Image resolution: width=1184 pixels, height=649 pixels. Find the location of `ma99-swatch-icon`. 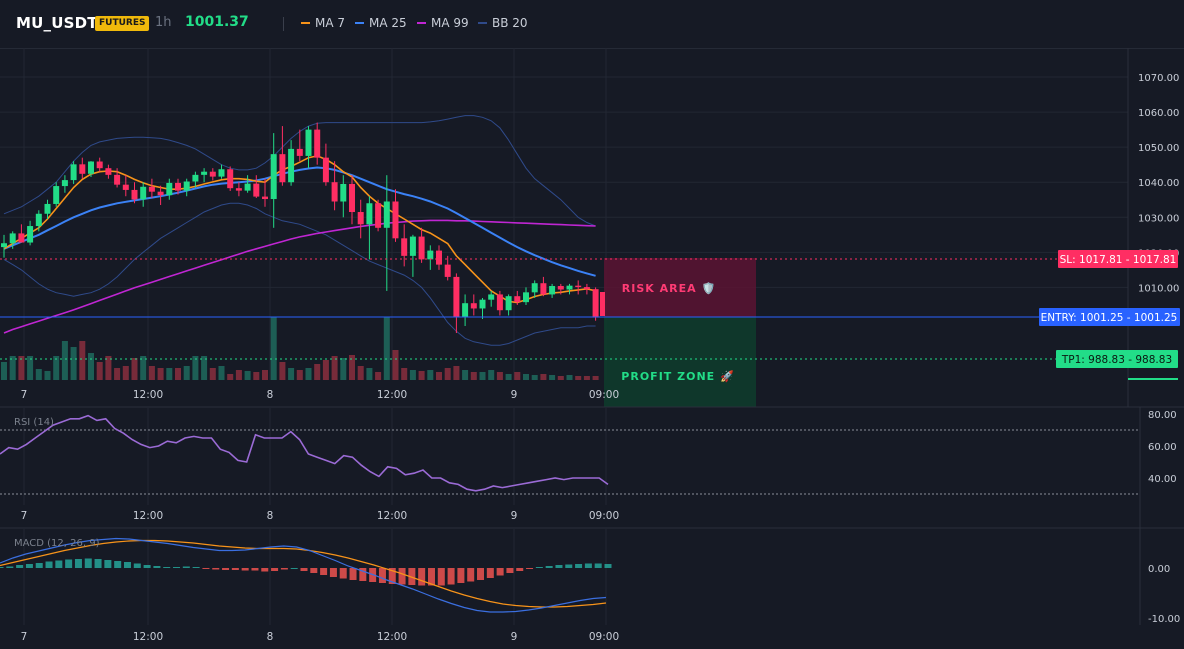

ma99-swatch-icon is located at coordinates (421, 22).